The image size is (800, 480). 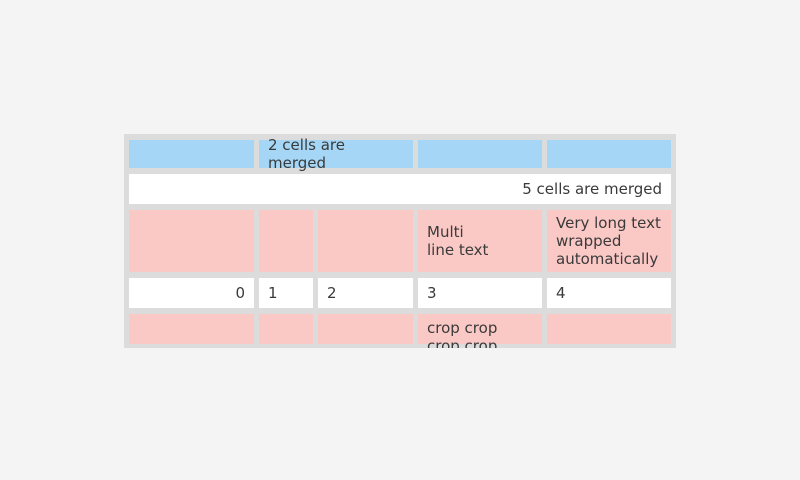 What do you see at coordinates (480, 293) in the screenshot?
I see `cell-r3-number-3: 3` at bounding box center [480, 293].